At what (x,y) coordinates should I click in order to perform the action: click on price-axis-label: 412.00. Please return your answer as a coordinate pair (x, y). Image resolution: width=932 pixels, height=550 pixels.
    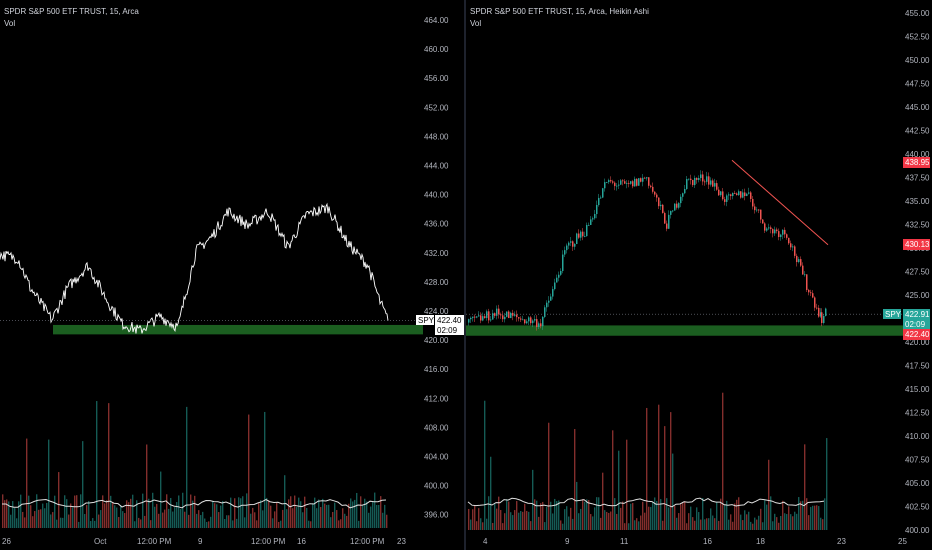
    Looking at the image, I should click on (436, 398).